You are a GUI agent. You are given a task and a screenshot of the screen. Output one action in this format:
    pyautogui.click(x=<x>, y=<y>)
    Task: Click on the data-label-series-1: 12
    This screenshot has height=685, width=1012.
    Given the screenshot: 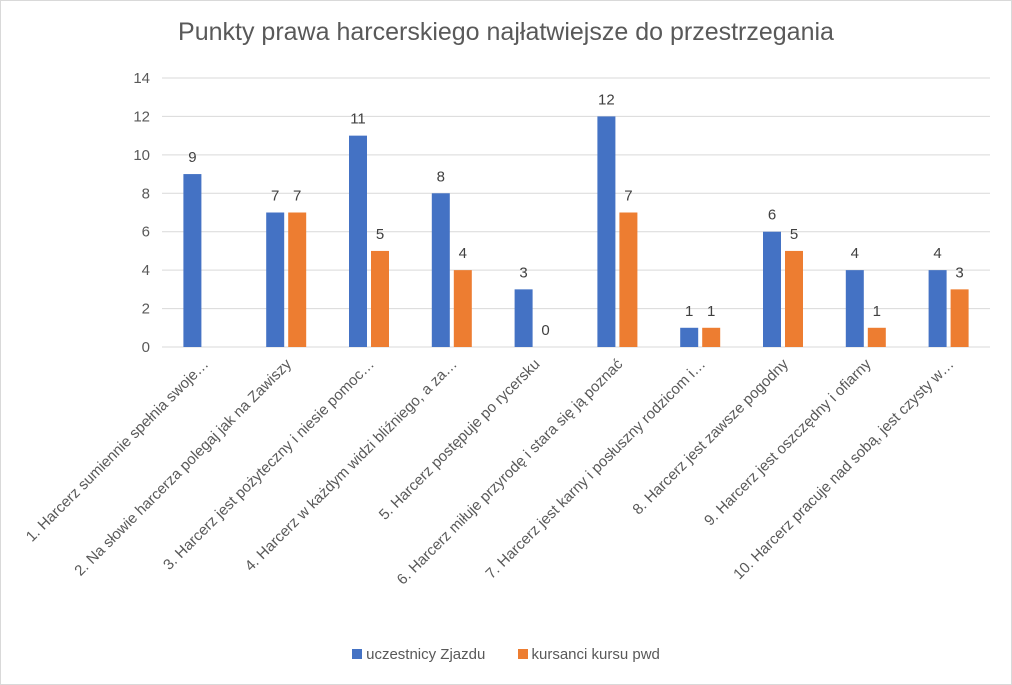 What is the action you would take?
    pyautogui.click(x=606, y=99)
    